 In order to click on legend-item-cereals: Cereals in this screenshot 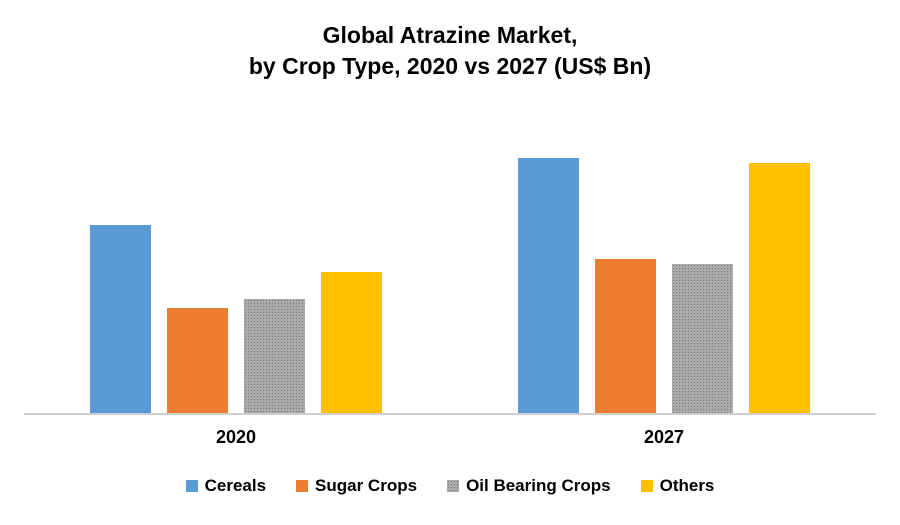, I will do `click(226, 486)`.